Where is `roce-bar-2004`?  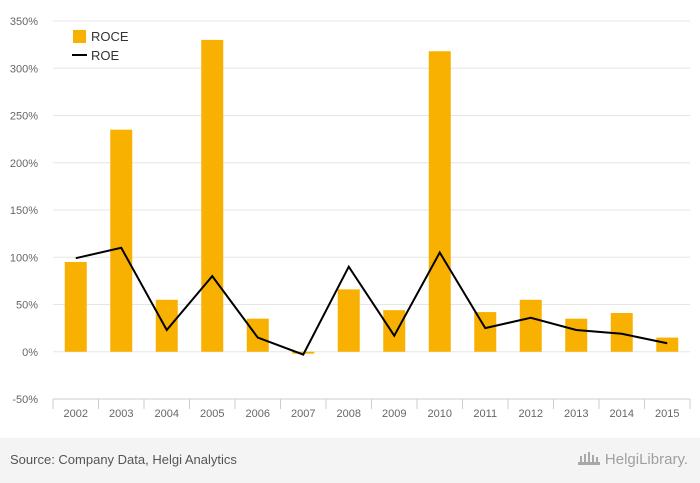 roce-bar-2004 is located at coordinates (166, 325).